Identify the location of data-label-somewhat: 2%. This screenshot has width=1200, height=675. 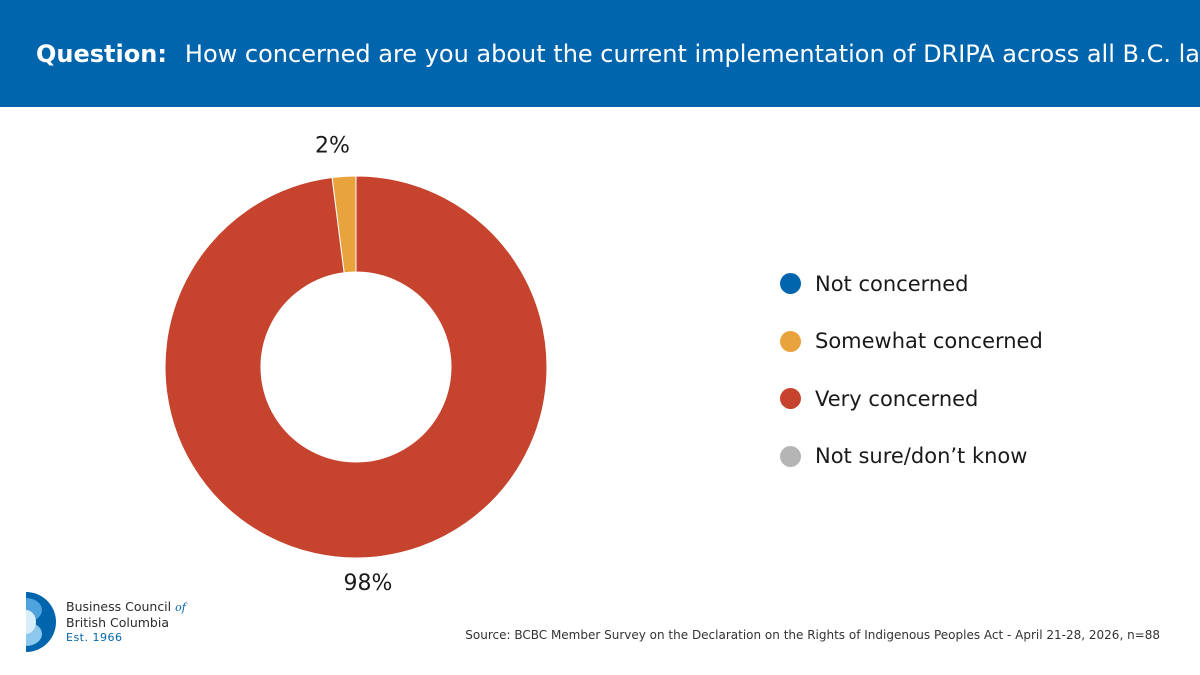
(332, 145).